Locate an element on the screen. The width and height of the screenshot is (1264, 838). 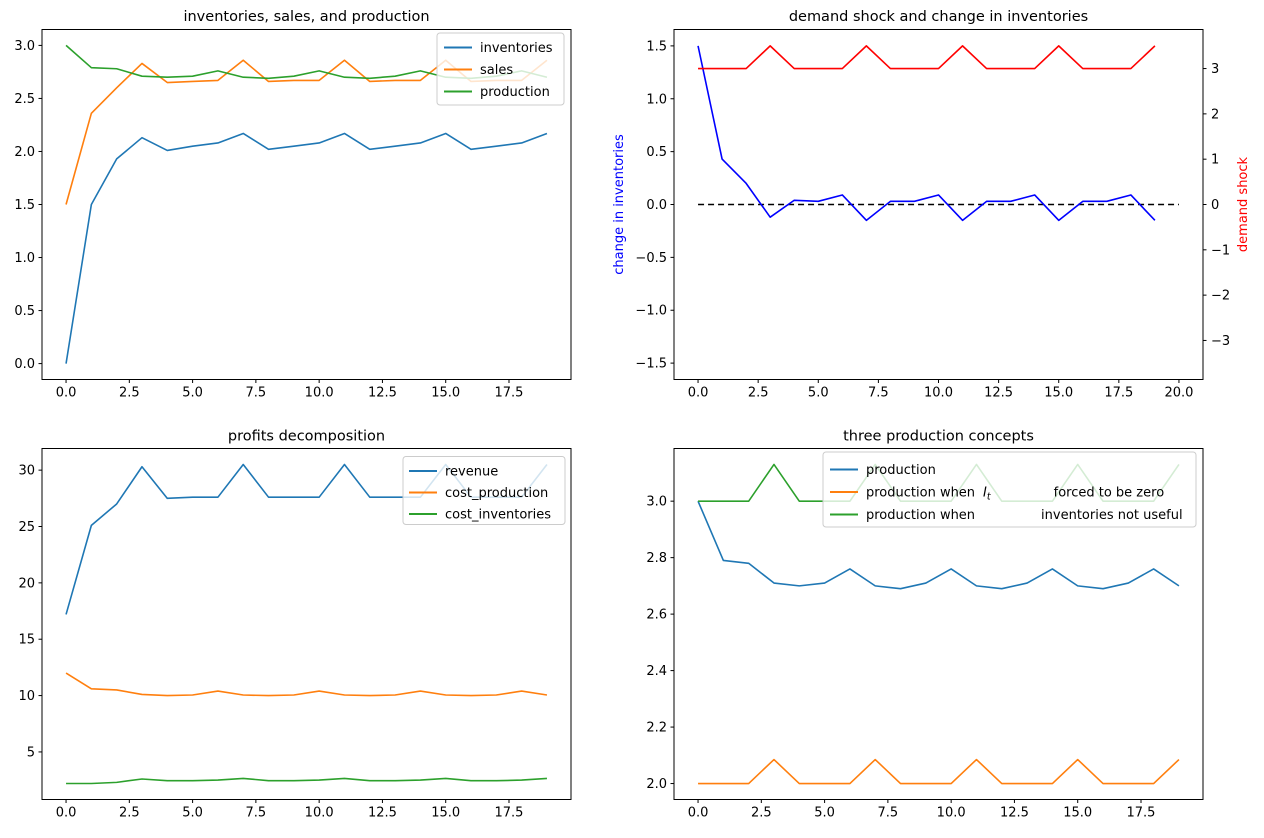
chart-title: profits decomposition is located at coordinates (306, 437).